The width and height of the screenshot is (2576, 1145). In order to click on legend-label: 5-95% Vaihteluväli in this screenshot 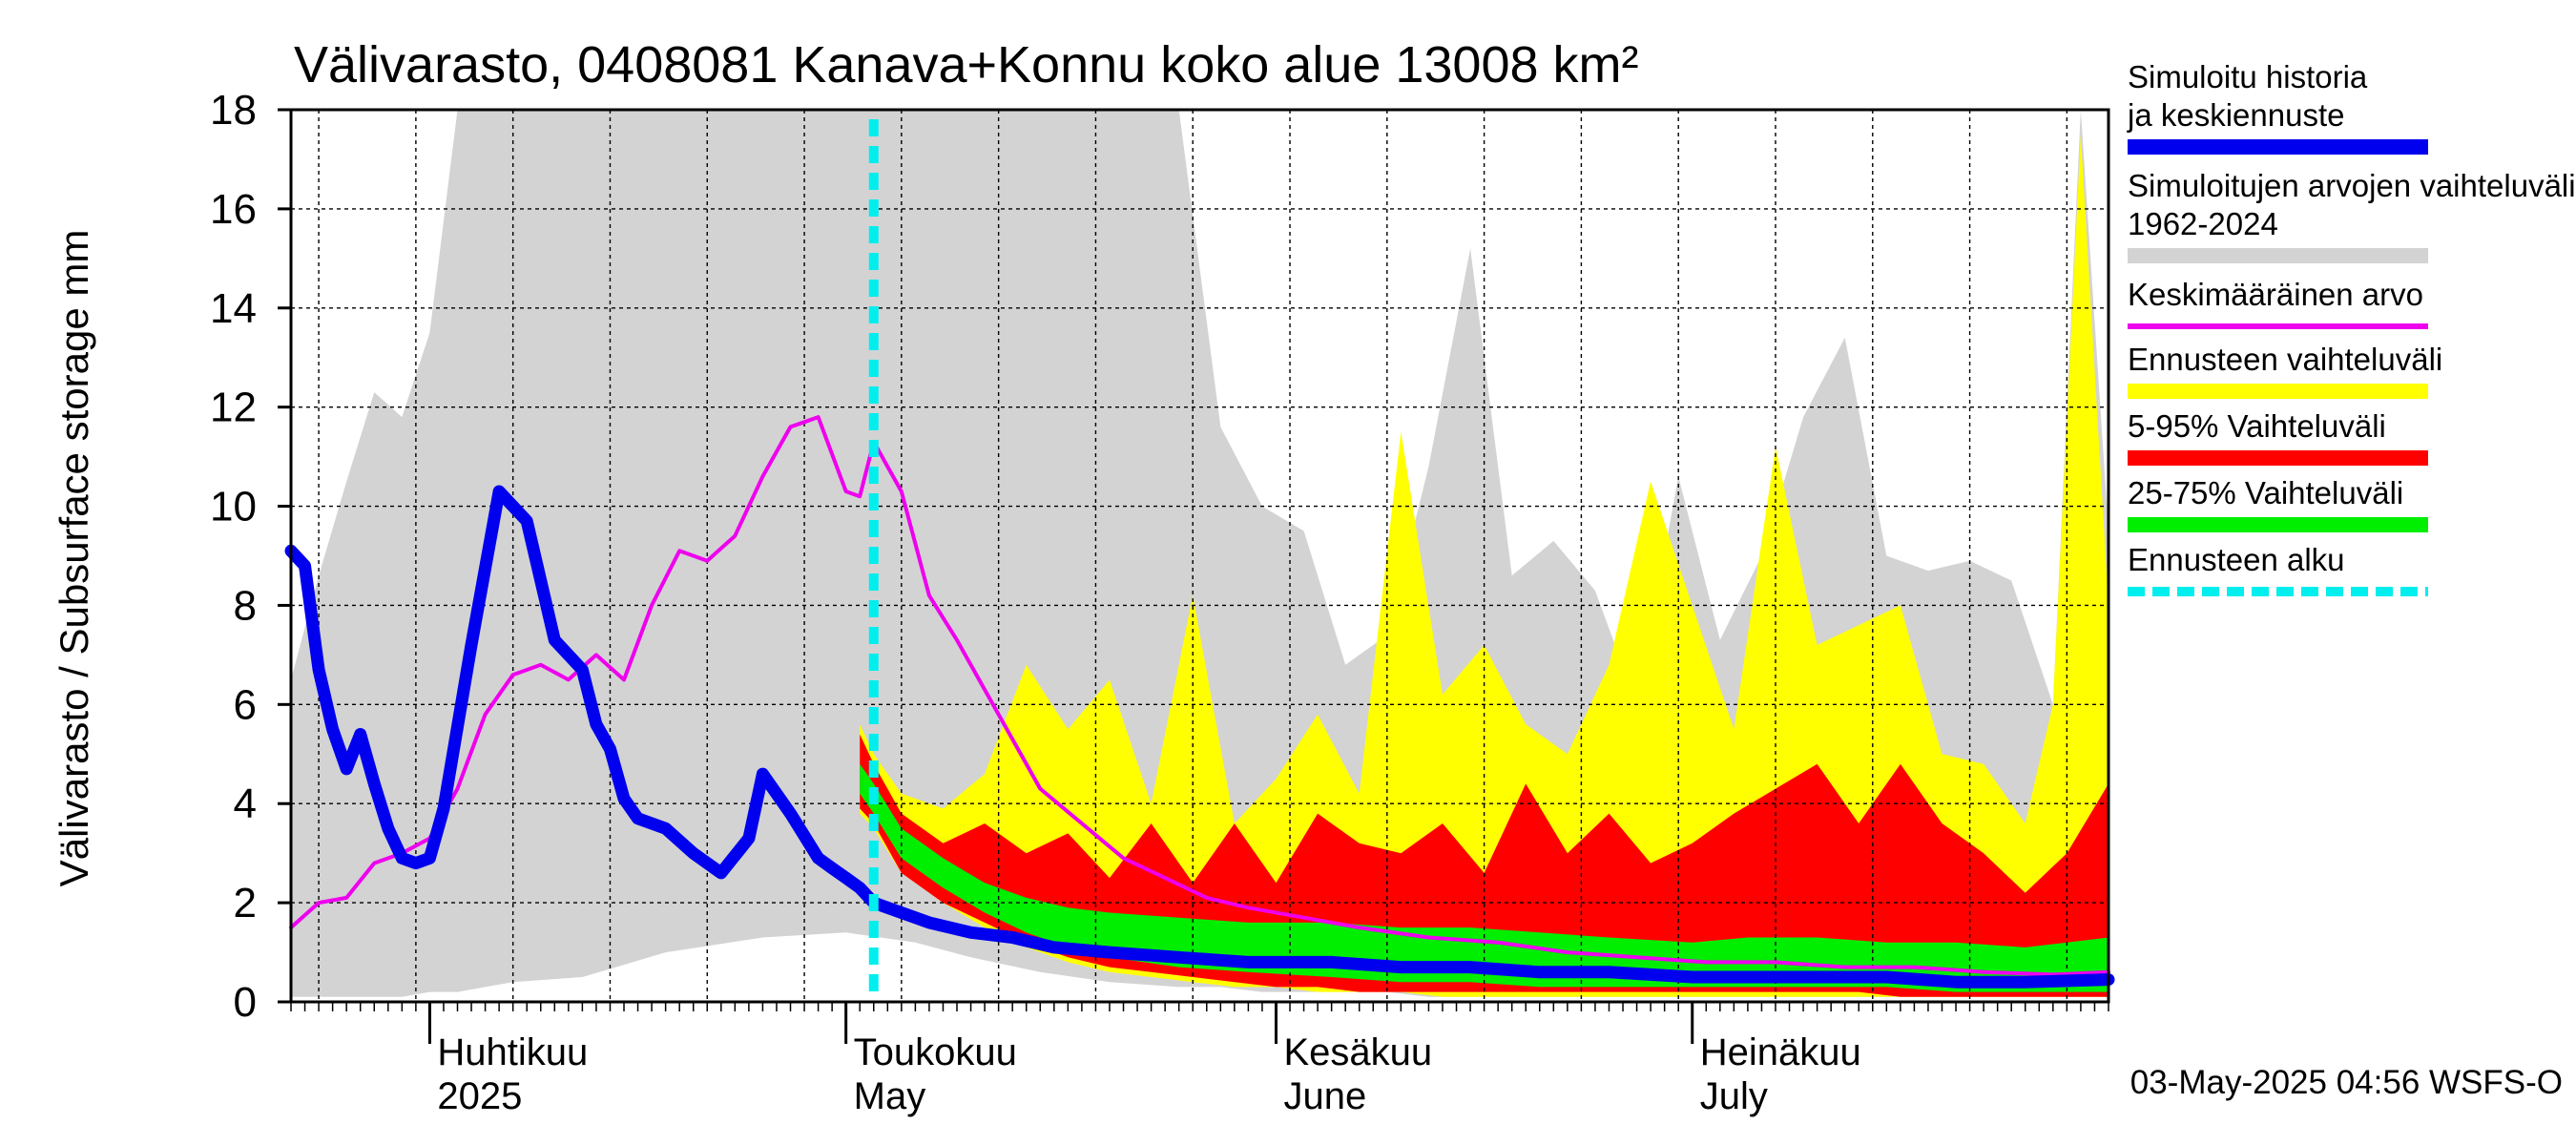, I will do `click(2257, 426)`.